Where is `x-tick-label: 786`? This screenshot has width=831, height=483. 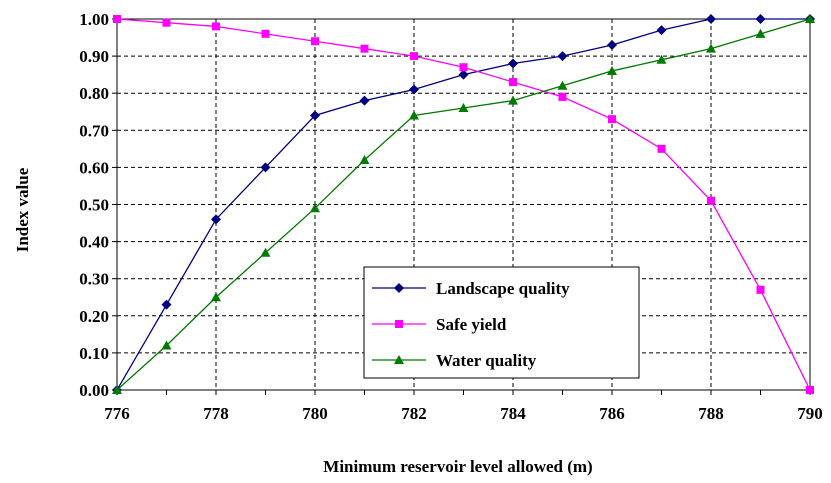 x-tick-label: 786 is located at coordinates (612, 413).